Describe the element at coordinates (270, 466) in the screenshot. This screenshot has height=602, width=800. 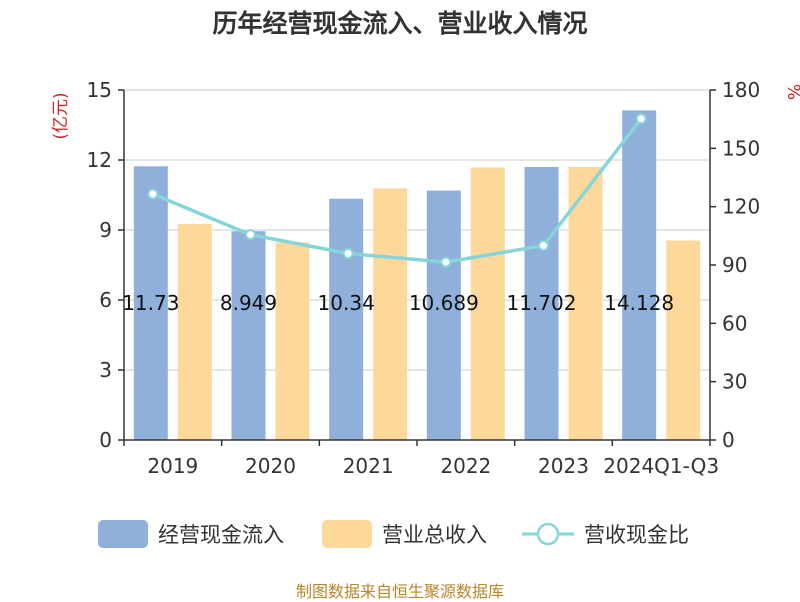
I see `x-tick-label: 2020` at that location.